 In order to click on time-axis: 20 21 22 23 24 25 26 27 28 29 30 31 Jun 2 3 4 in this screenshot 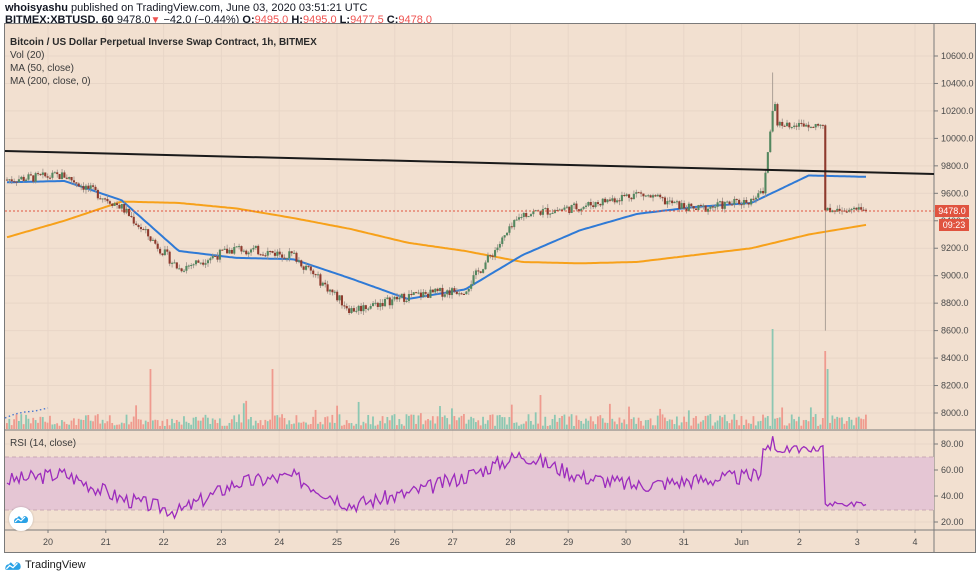, I will do `click(480, 538)`.